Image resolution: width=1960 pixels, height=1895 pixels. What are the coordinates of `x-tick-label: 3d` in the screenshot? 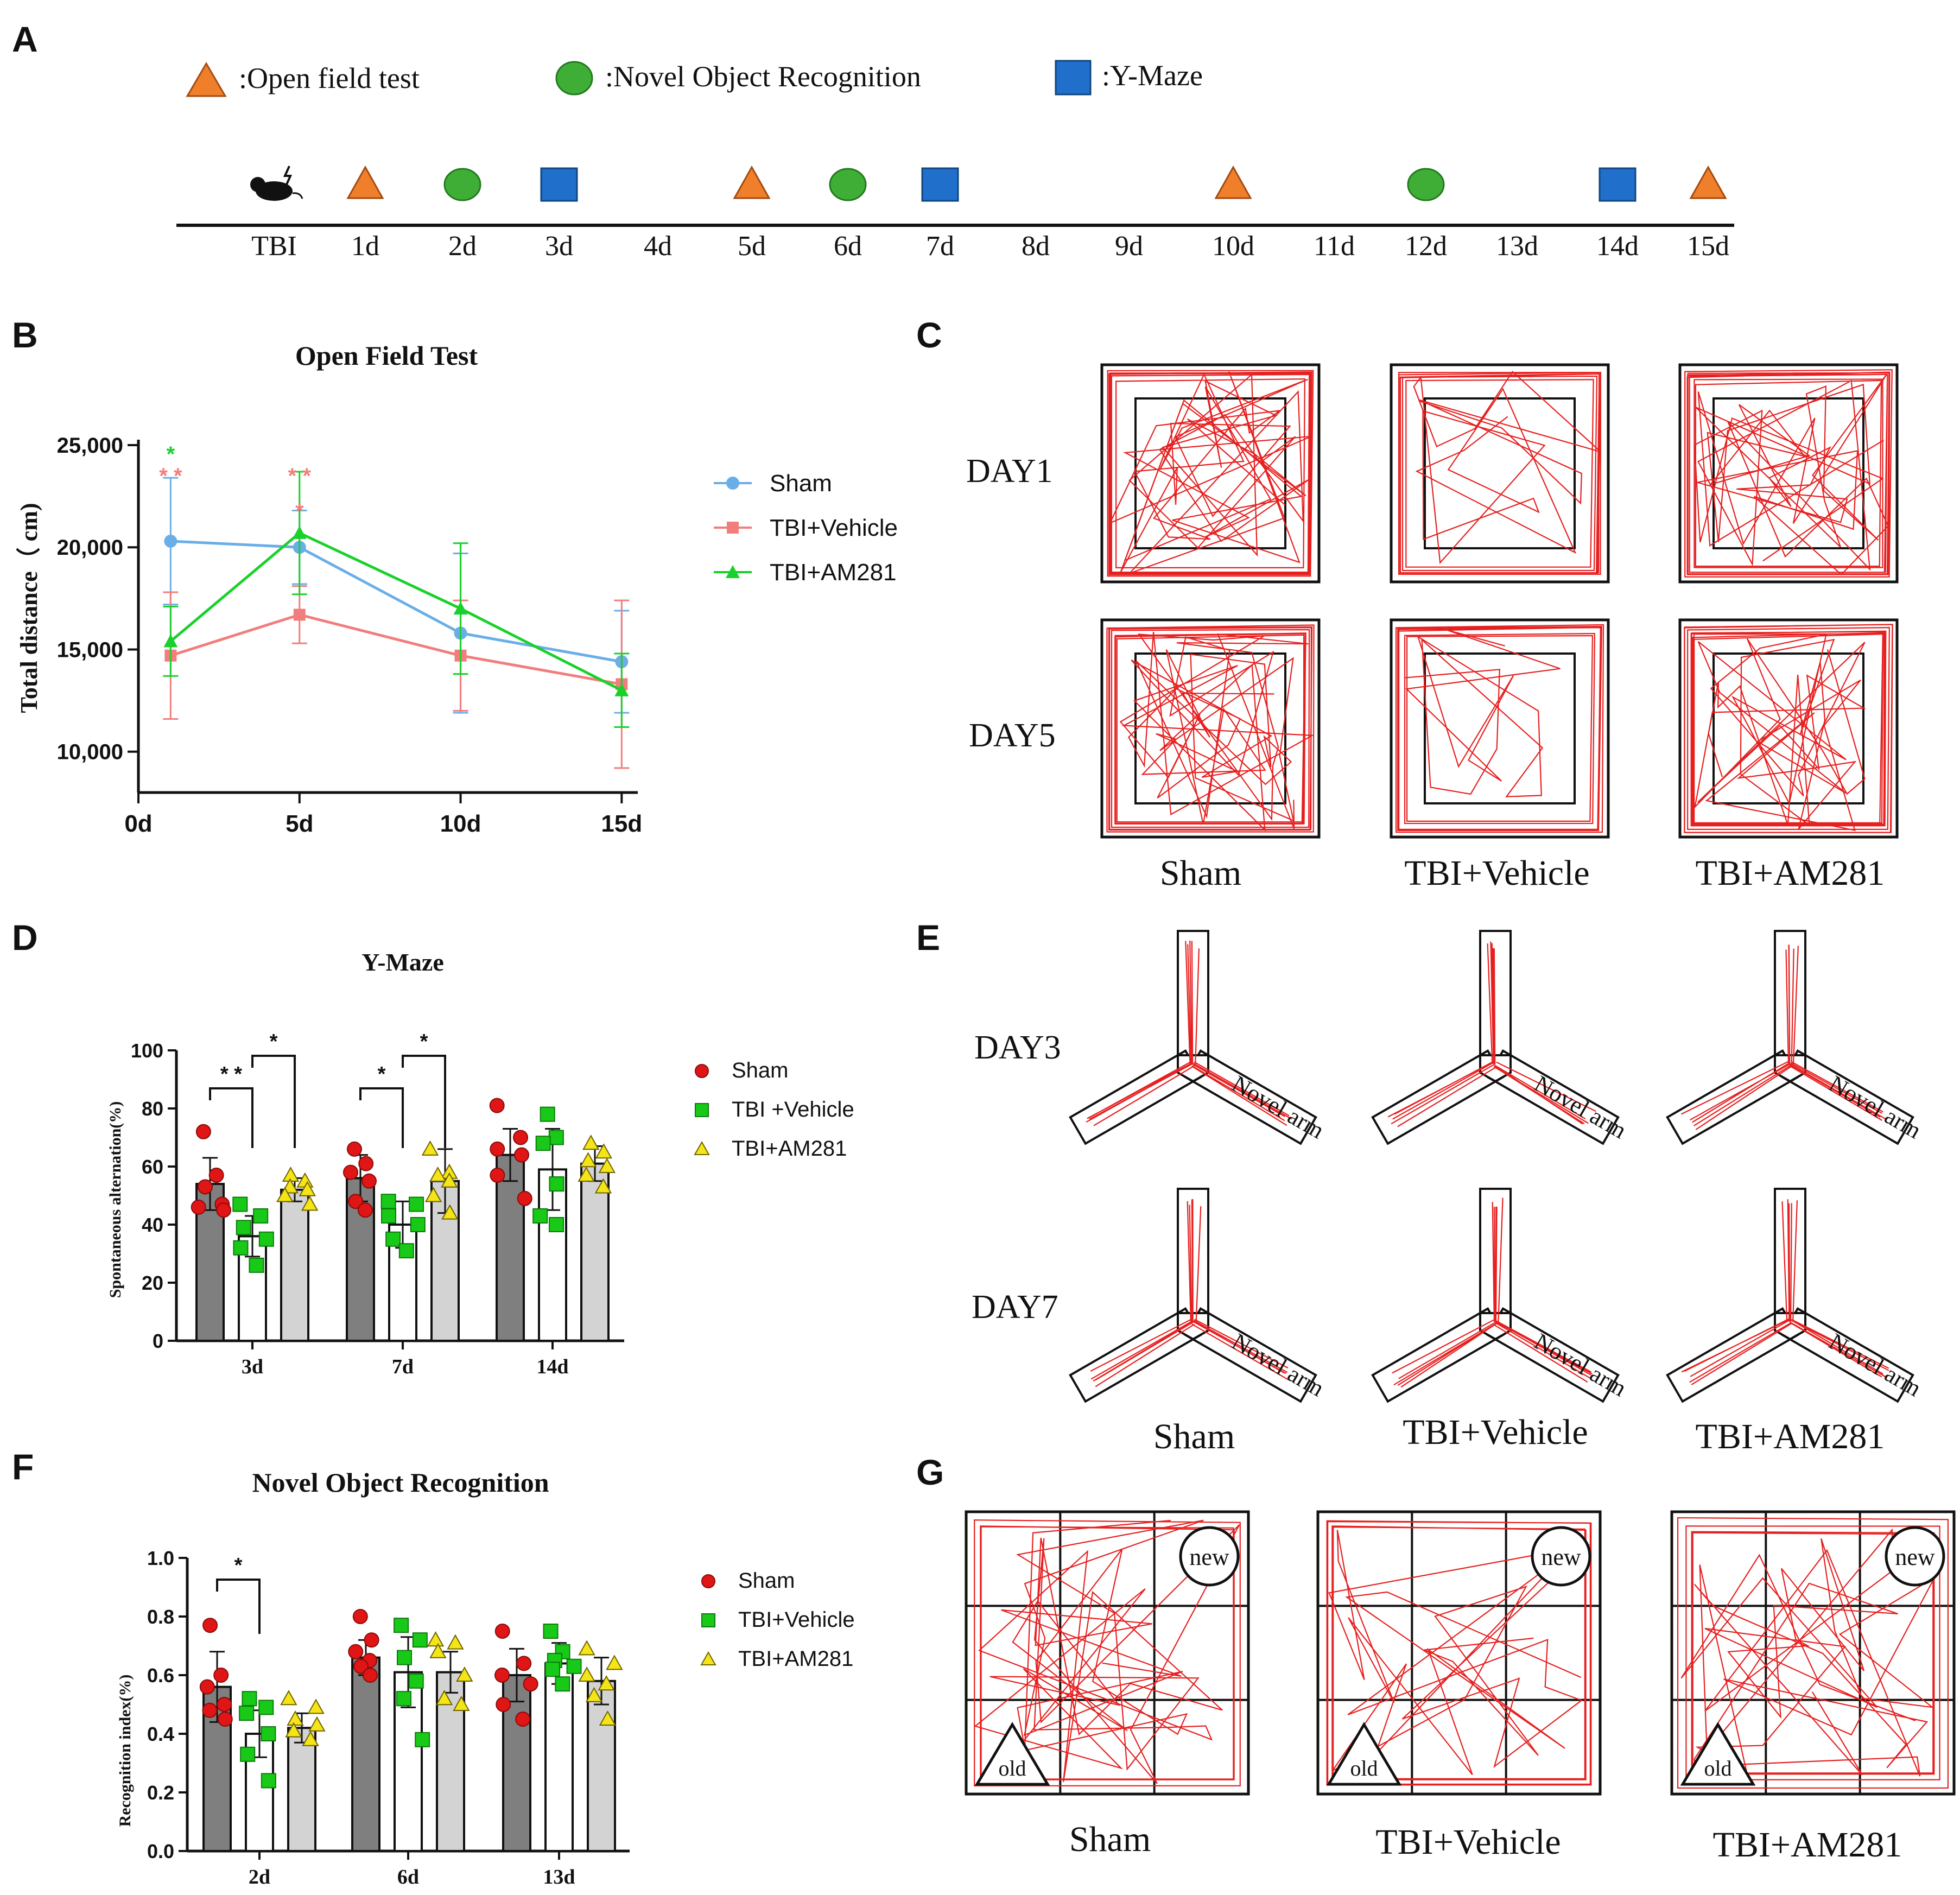 It's located at (252, 1366).